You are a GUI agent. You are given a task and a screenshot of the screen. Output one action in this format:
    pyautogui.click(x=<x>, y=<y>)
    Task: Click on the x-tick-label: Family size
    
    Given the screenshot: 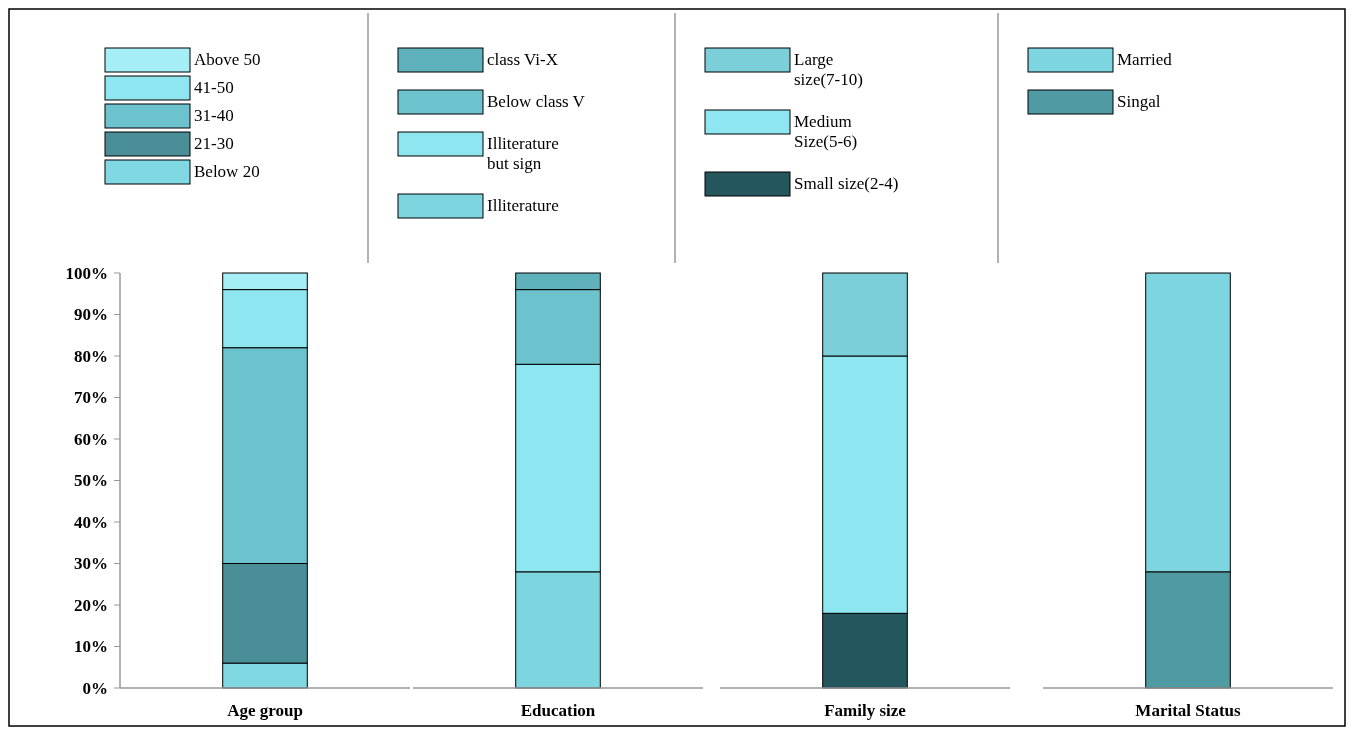 What is the action you would take?
    pyautogui.click(x=865, y=710)
    